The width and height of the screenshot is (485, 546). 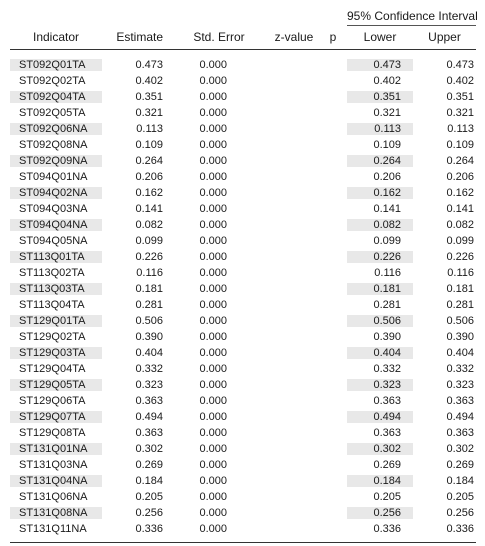 I want to click on table-row: ST131Q06NA 0.205 0.000 0.205 0.205, so click(x=243, y=497).